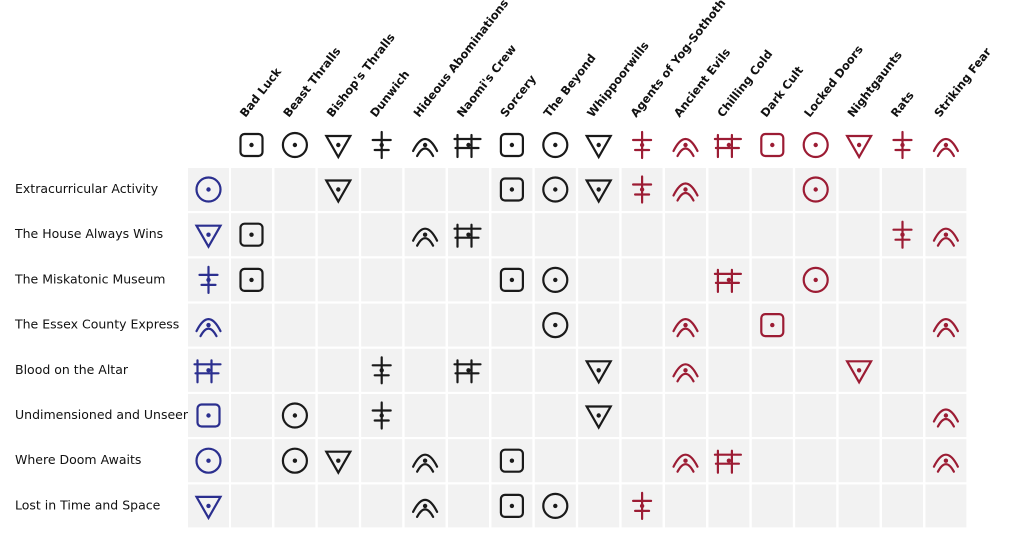 The image size is (1024, 545). Describe the element at coordinates (260, 92) in the screenshot. I see `column-label: Bad Luck` at that location.